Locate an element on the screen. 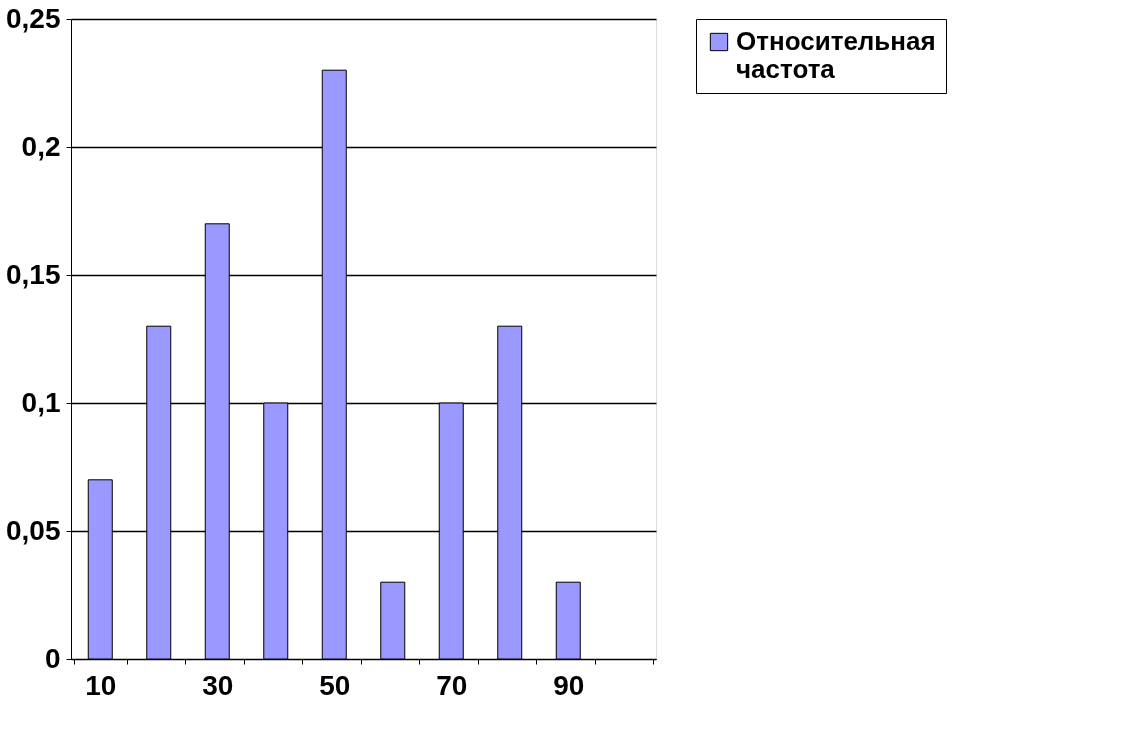  x-tick-label: 90 is located at coordinates (569, 685).